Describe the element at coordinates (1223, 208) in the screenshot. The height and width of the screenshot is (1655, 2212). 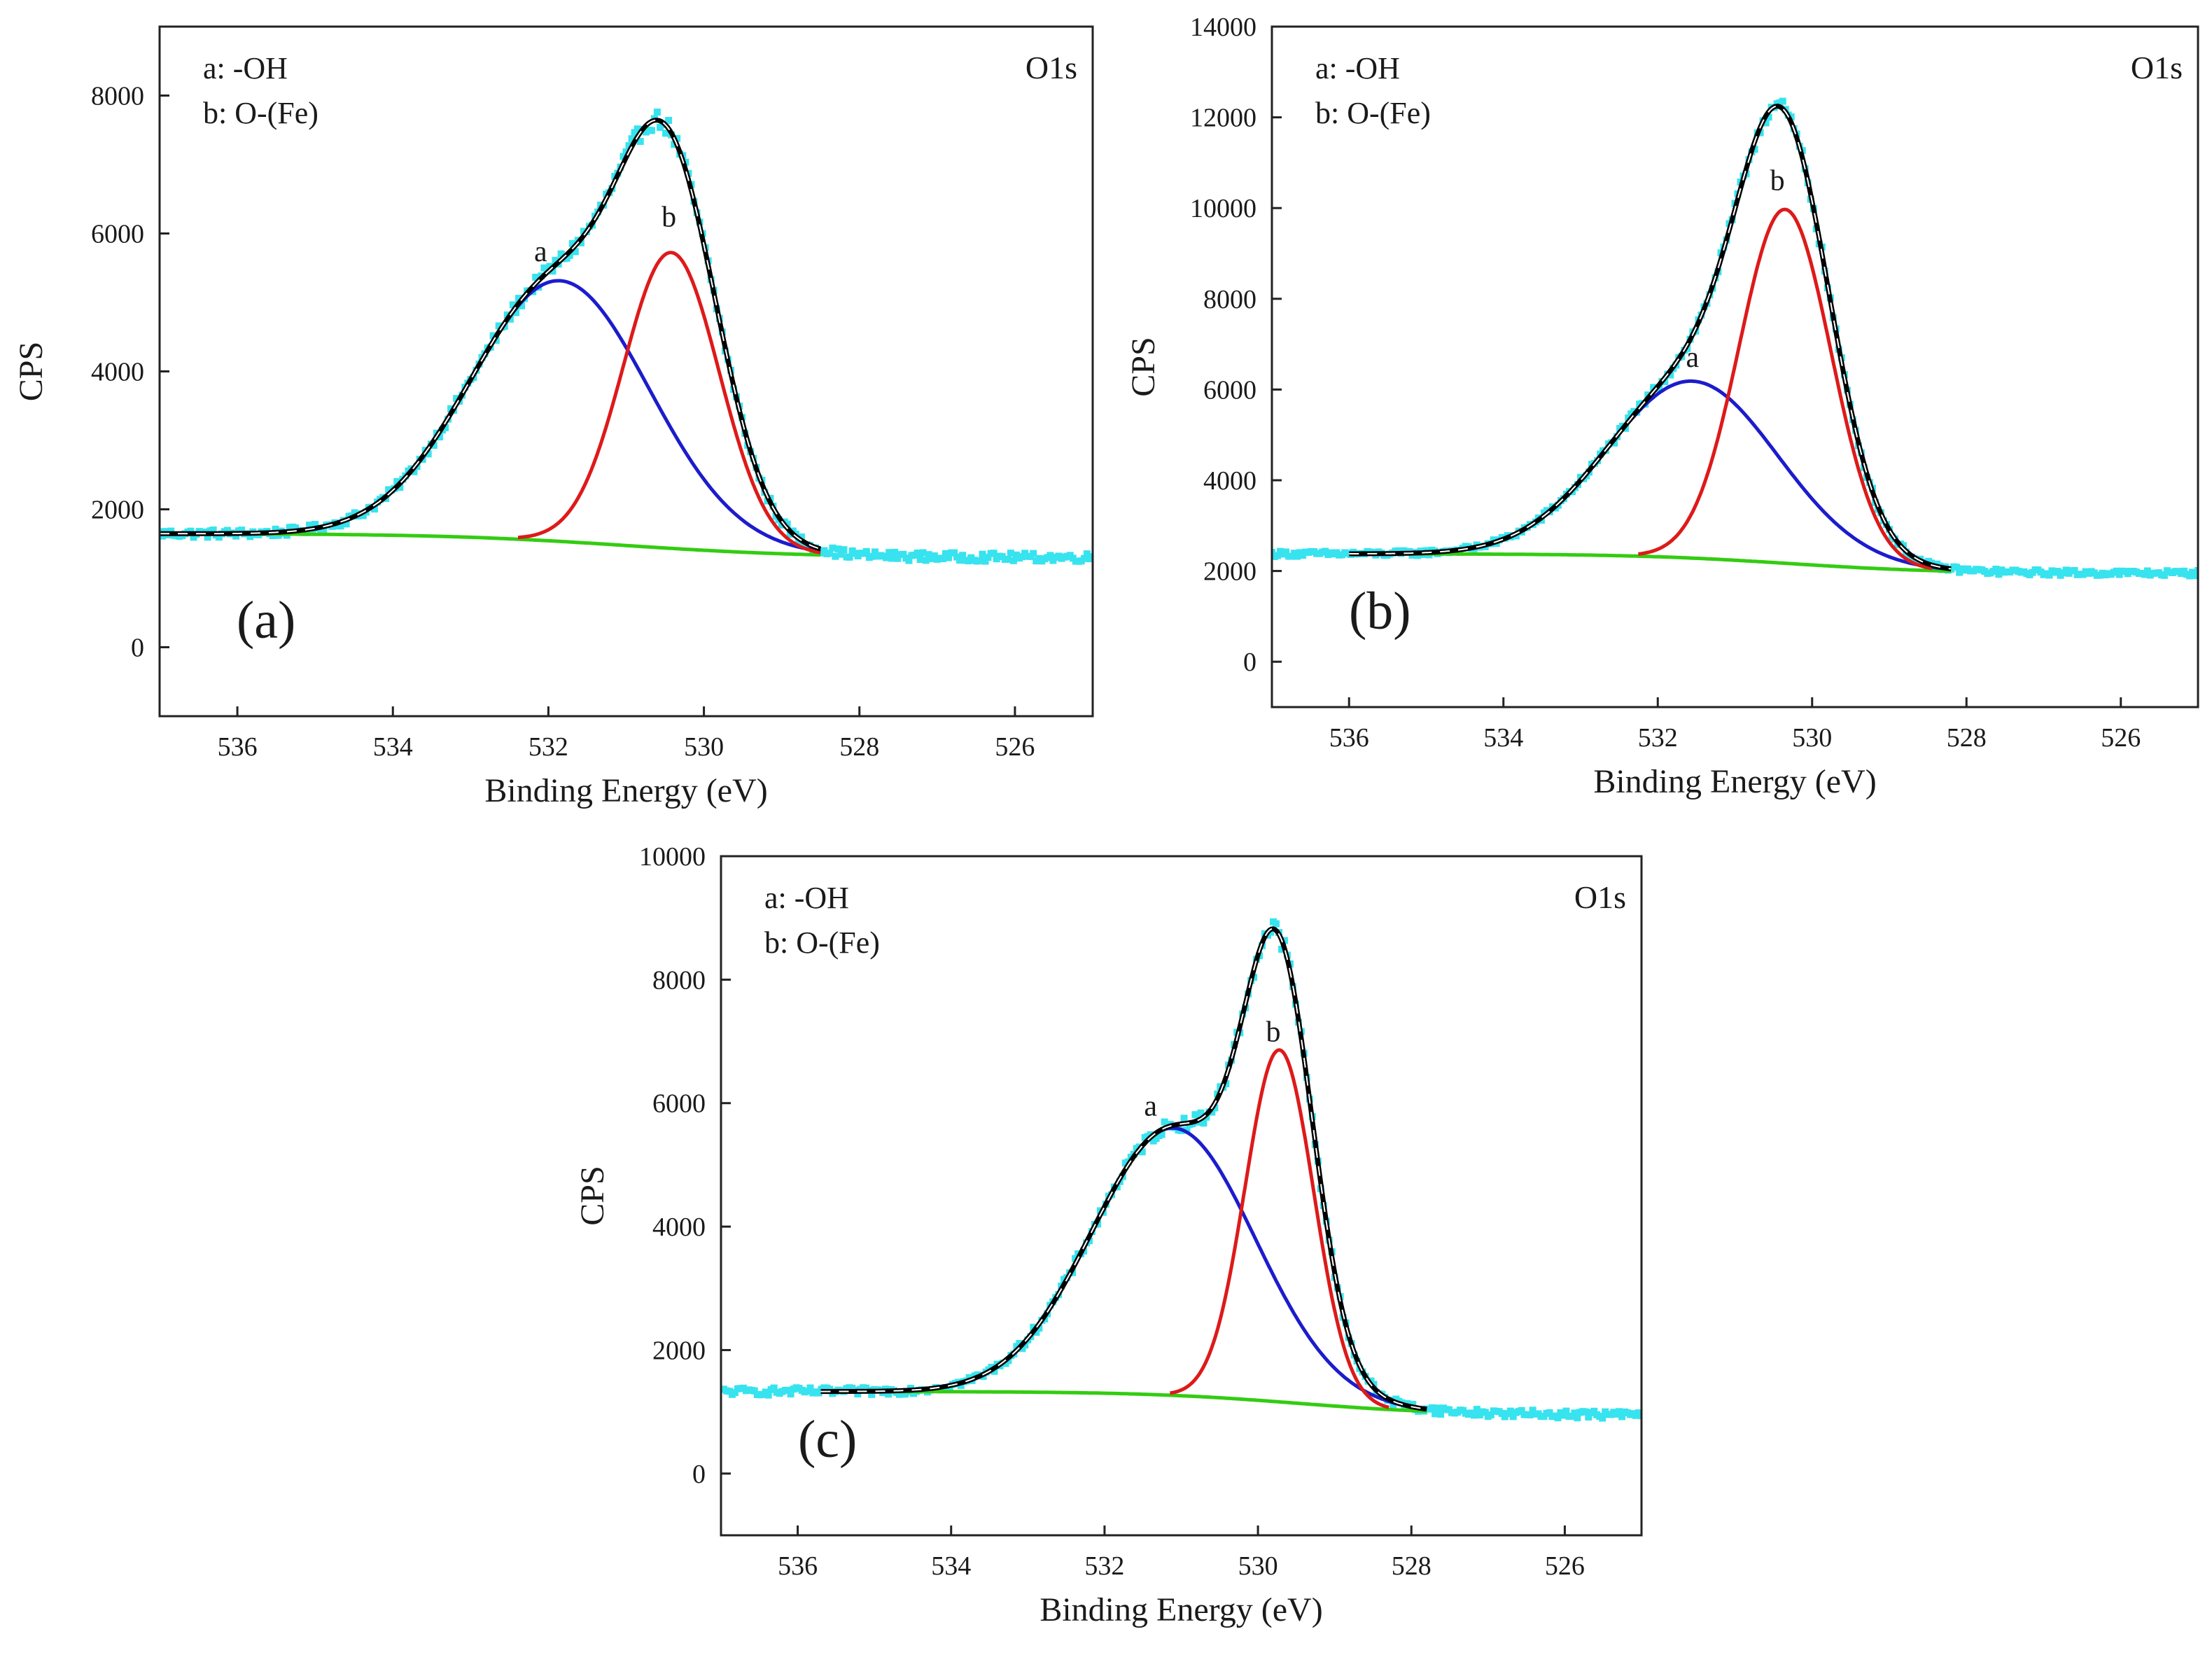
I see `y-tick-label: 10000` at that location.